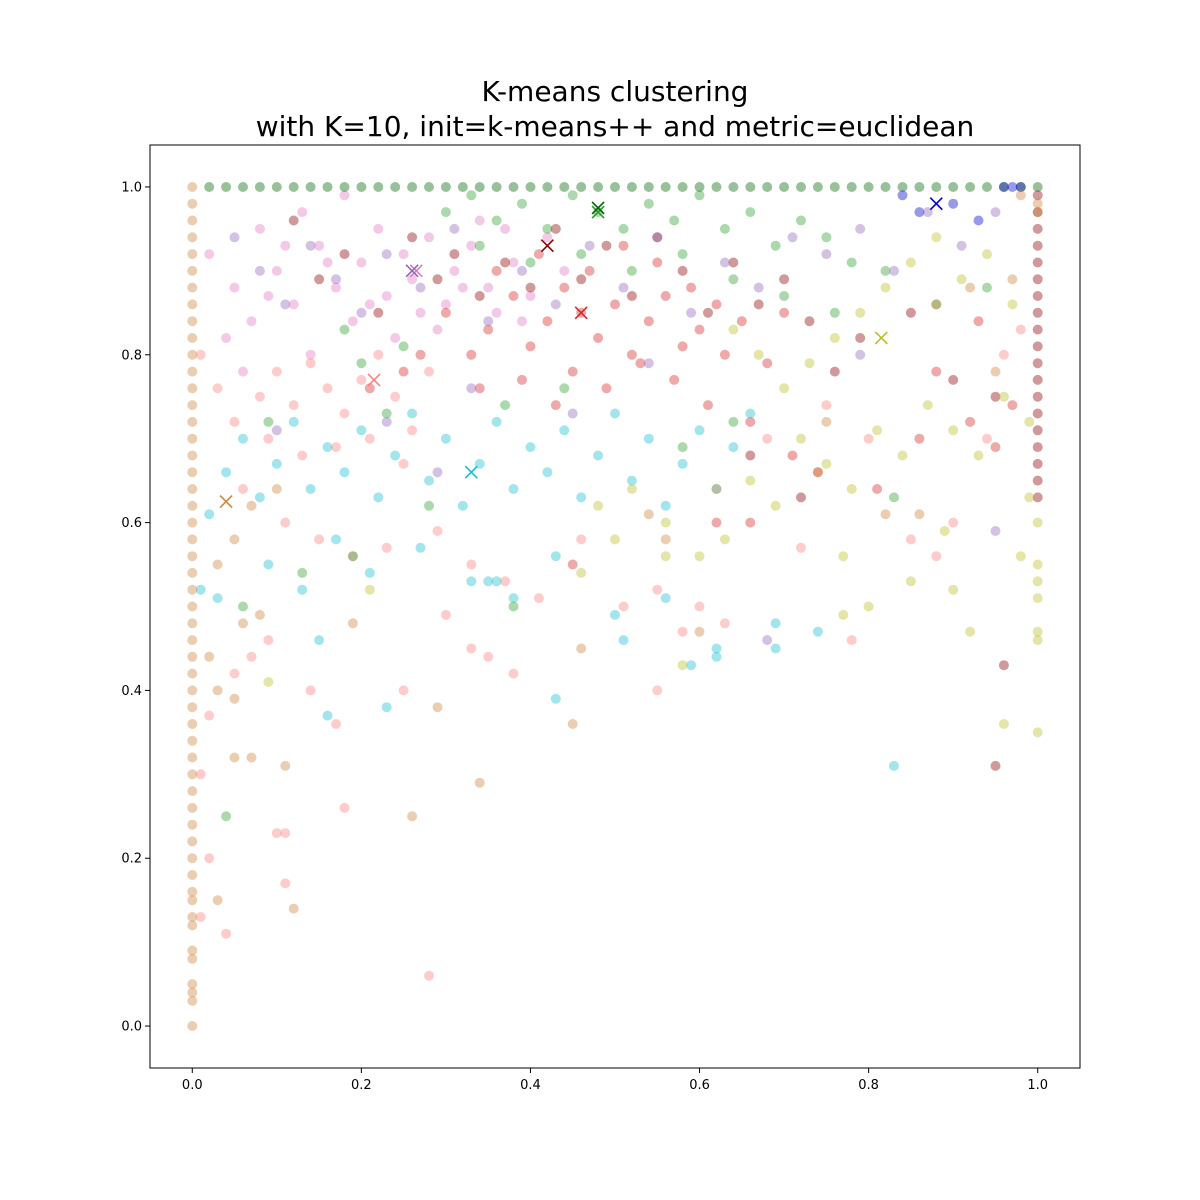 The height and width of the screenshot is (1200, 1200). Describe the element at coordinates (131, 187) in the screenshot. I see `y-tick-label: 1.0` at that location.